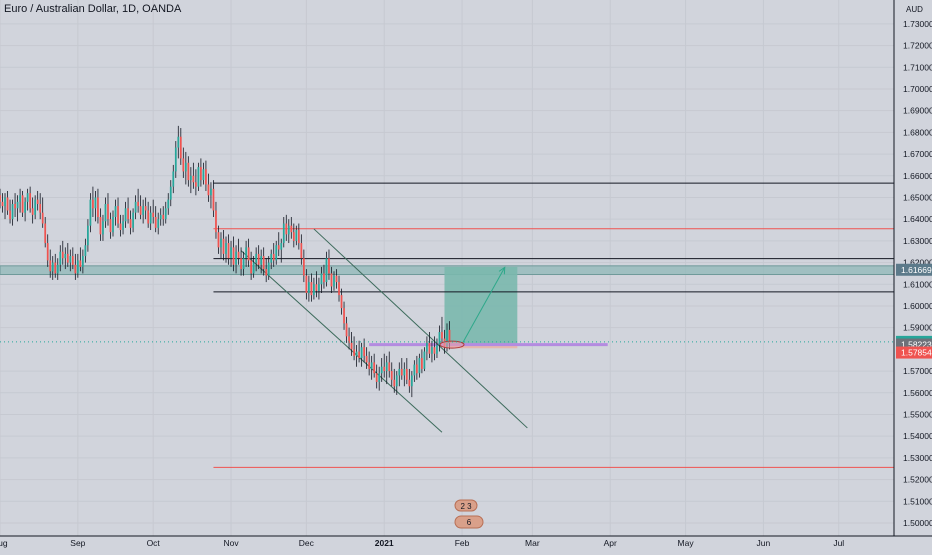  I want to click on event-badge-2-label: 6, so click(469, 522).